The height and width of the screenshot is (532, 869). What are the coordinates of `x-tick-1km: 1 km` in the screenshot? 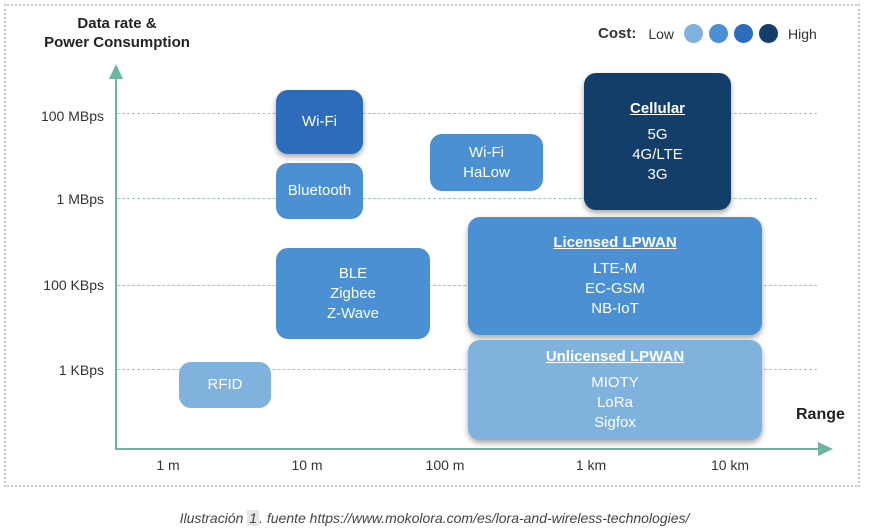 It's located at (591, 465).